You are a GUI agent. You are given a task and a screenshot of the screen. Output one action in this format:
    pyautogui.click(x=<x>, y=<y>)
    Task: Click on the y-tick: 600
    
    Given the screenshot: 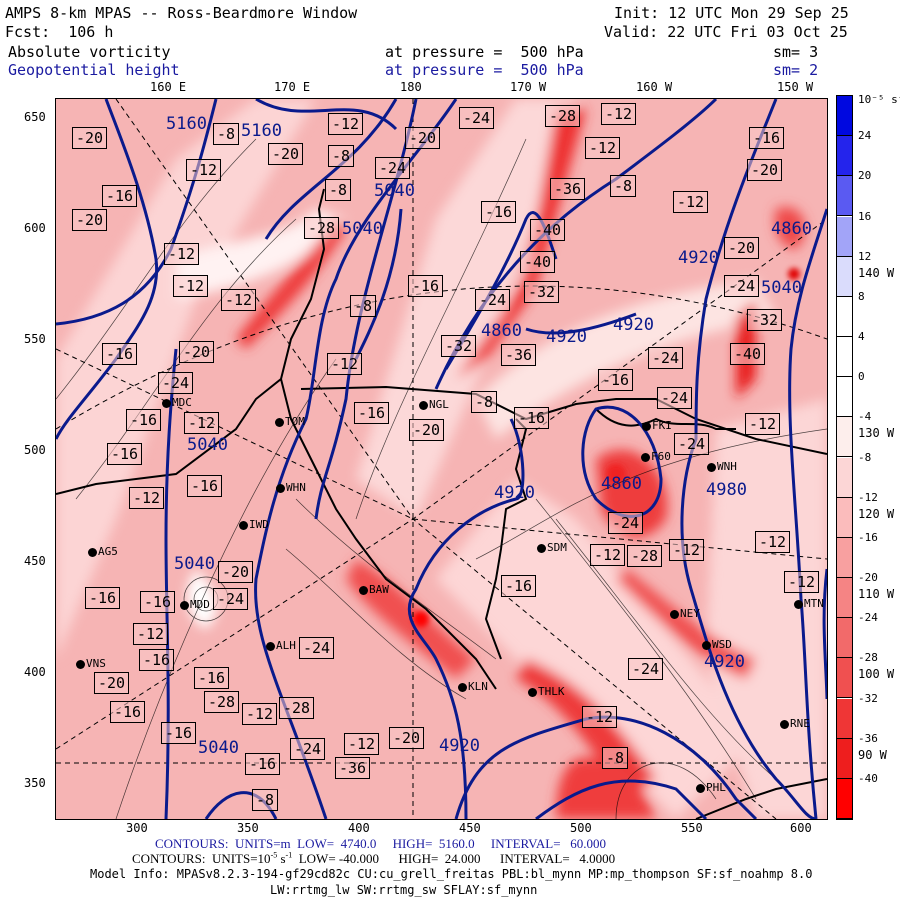 What is the action you would take?
    pyautogui.click(x=35, y=228)
    